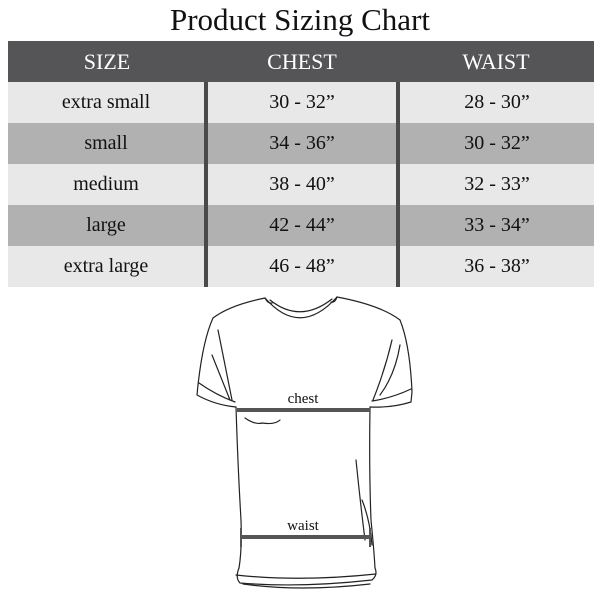 The width and height of the screenshot is (600, 600). What do you see at coordinates (107, 61) in the screenshot?
I see `header-size: SIZE` at bounding box center [107, 61].